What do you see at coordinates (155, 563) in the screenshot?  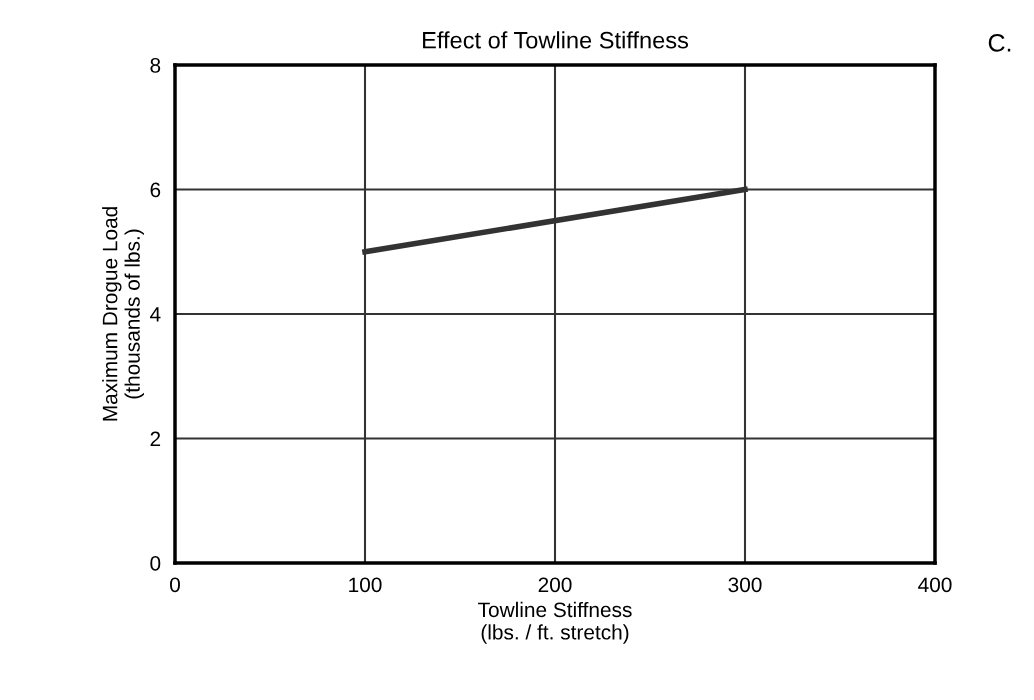 I see `y-tick-label: 0` at bounding box center [155, 563].